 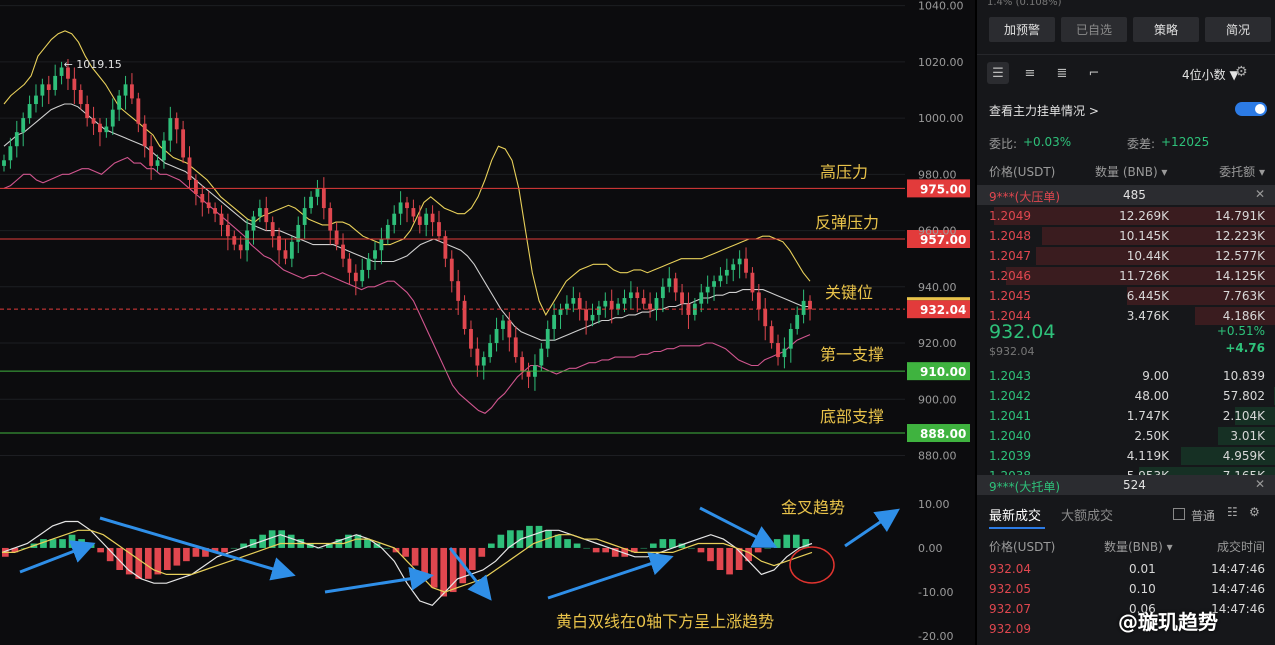 What do you see at coordinates (1126, 376) in the screenshot?
I see `bid-row: 1.2043 9.00 10.839` at bounding box center [1126, 376].